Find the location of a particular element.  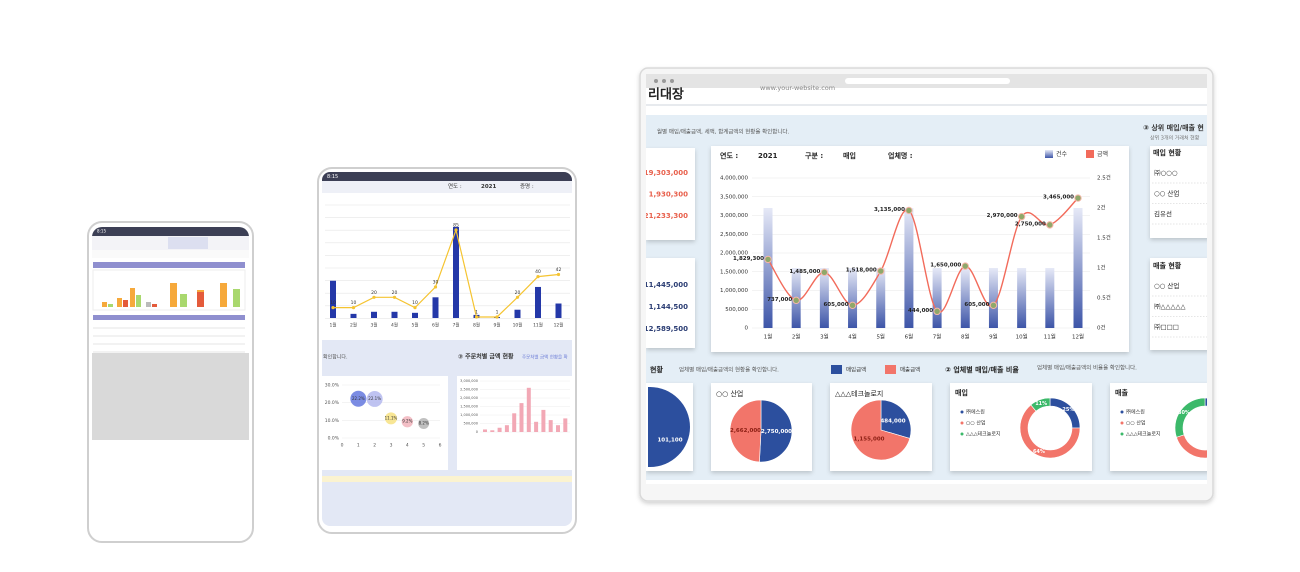

data-label: 1 is located at coordinates (476, 312).